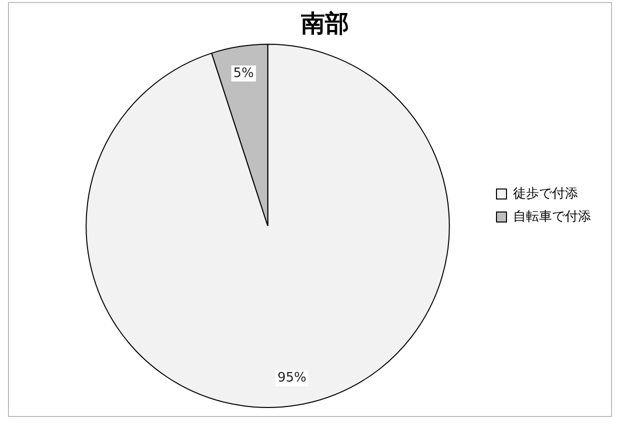 The height and width of the screenshot is (425, 622). Describe the element at coordinates (545, 194) in the screenshot. I see `legend-label: 徒歩で付添` at that location.